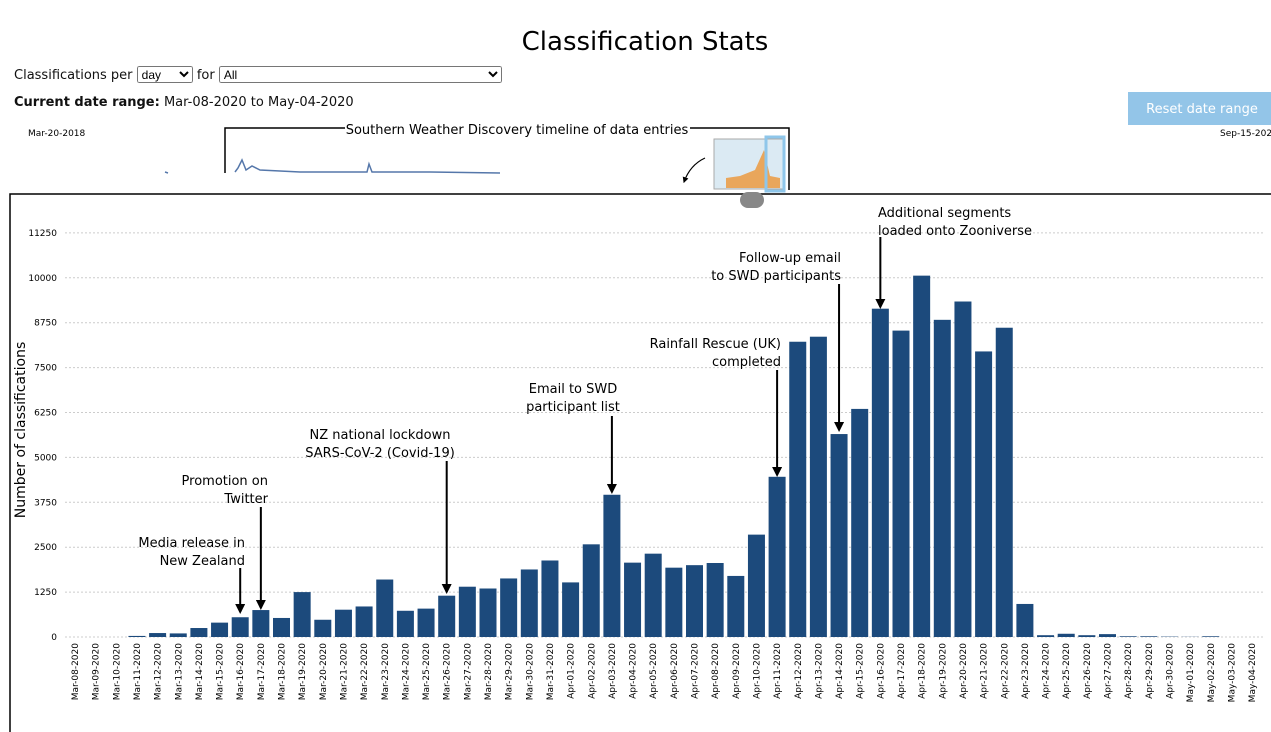 This screenshot has height=732, width=1271. I want to click on reset-button, so click(1199, 108).